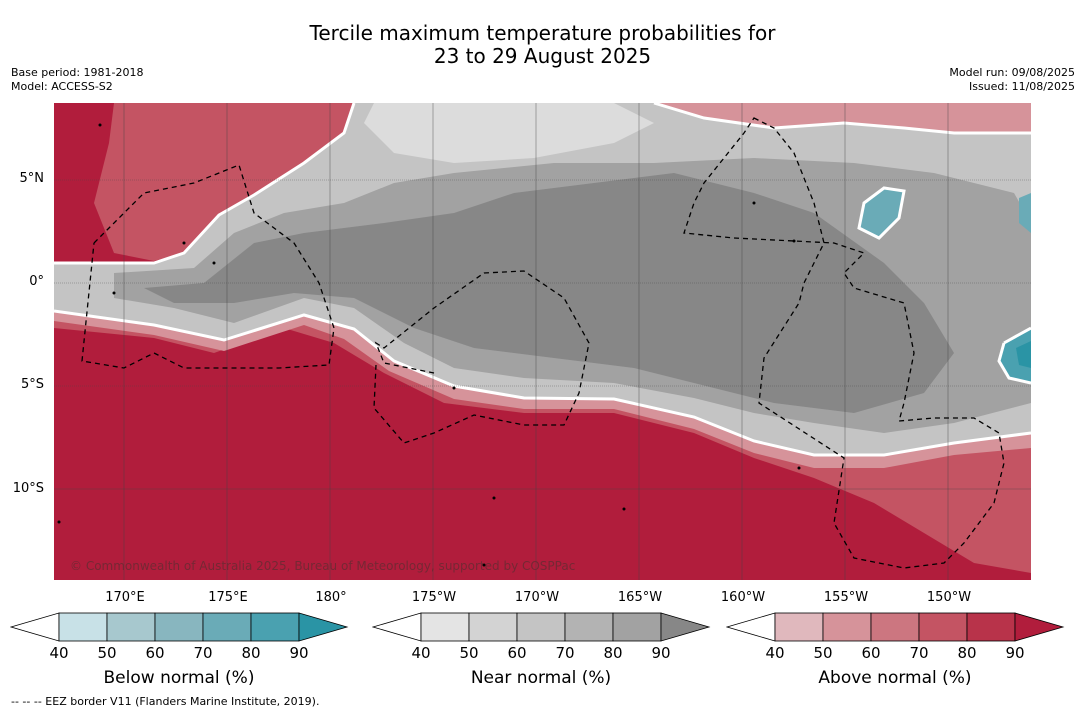 The width and height of the screenshot is (1085, 713). I want to click on meta-right: Model run: 09/08/2025 Issued: 11/08/2025, so click(1012, 80).